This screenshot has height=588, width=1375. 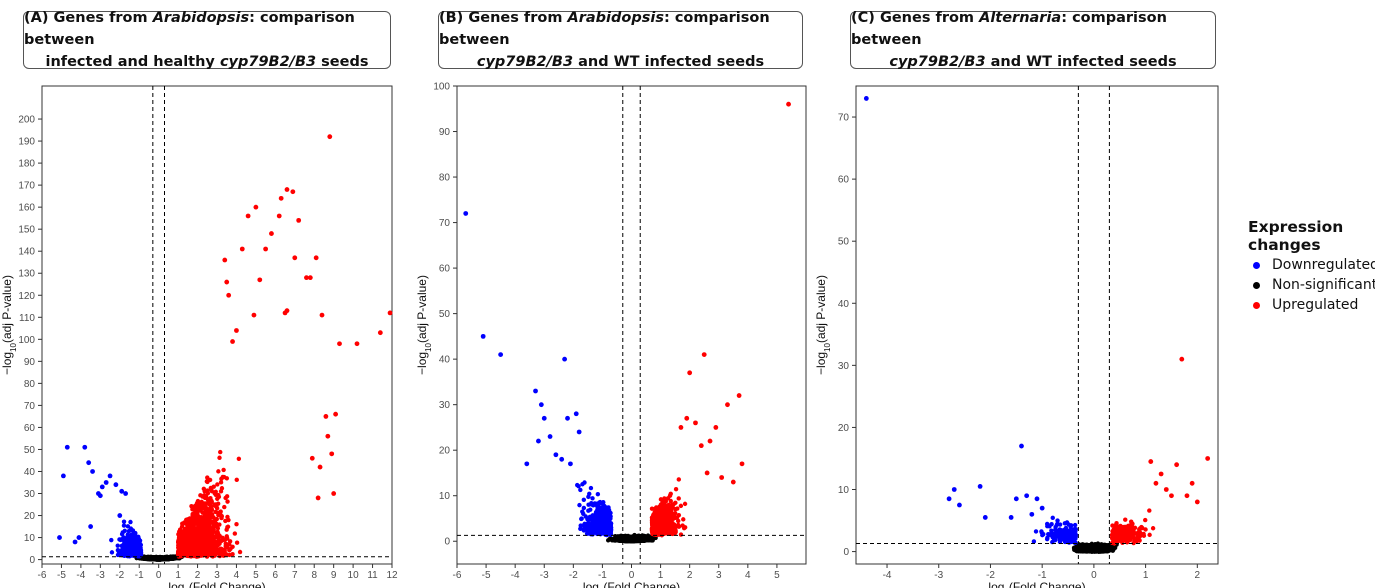 I want to click on y-tick-label-b: 40, so click(x=445, y=360).